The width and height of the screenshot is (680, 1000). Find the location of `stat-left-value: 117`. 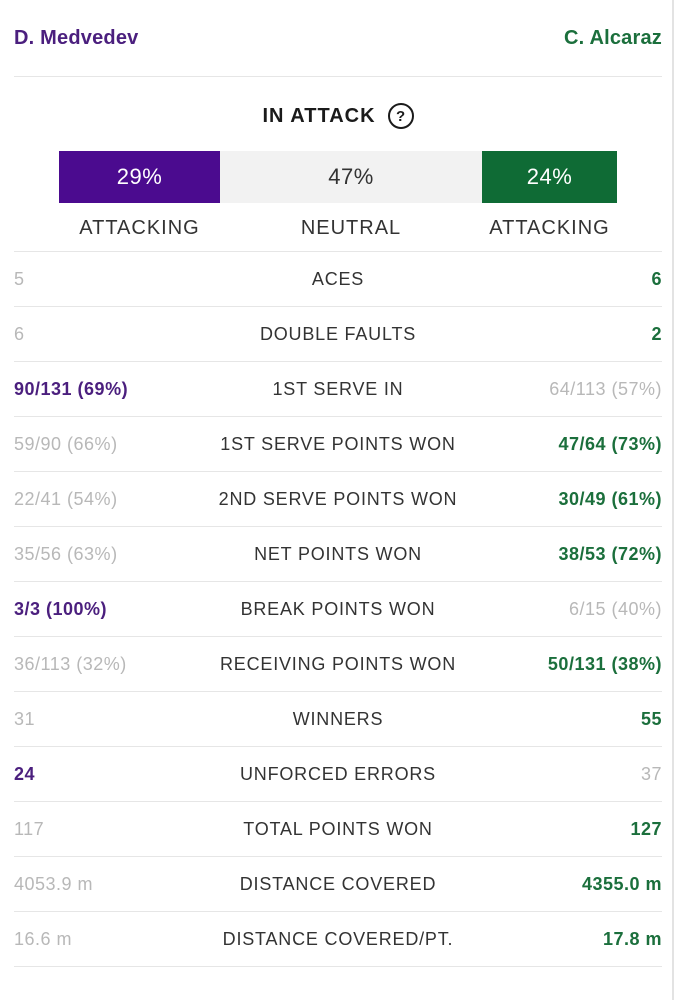

stat-left-value: 117 is located at coordinates (29, 829).